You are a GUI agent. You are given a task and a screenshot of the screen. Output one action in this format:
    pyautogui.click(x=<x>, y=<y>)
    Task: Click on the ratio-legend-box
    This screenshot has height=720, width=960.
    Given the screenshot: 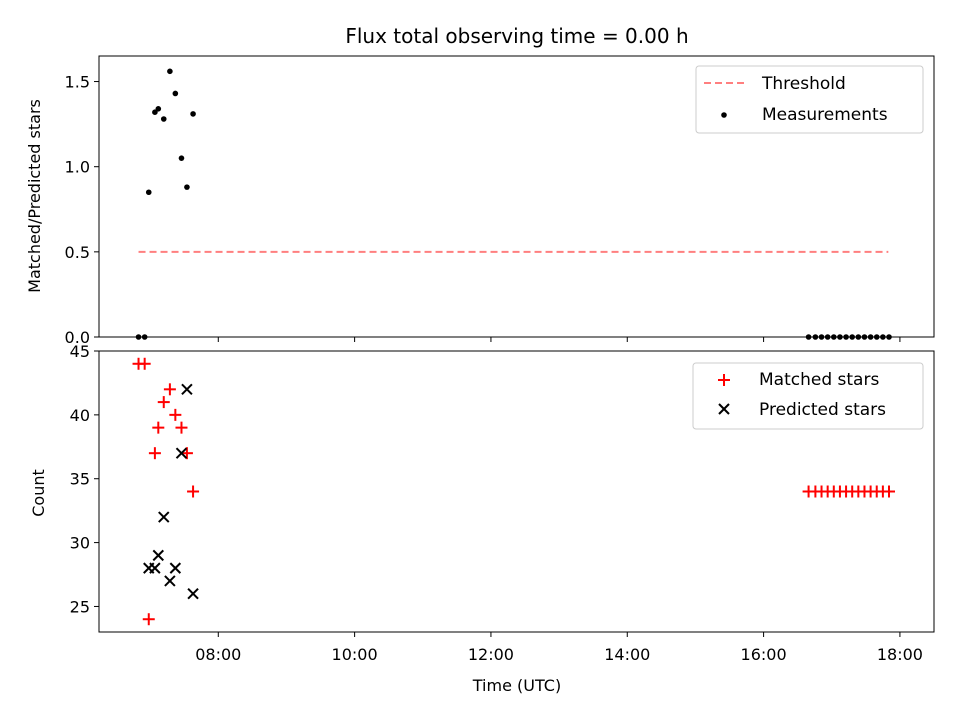 What is the action you would take?
    pyautogui.click(x=809, y=99)
    